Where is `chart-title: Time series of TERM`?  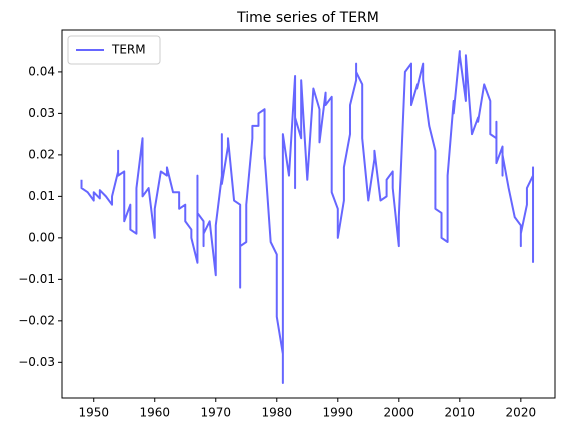 chart-title: Time series of TERM is located at coordinates (307, 18).